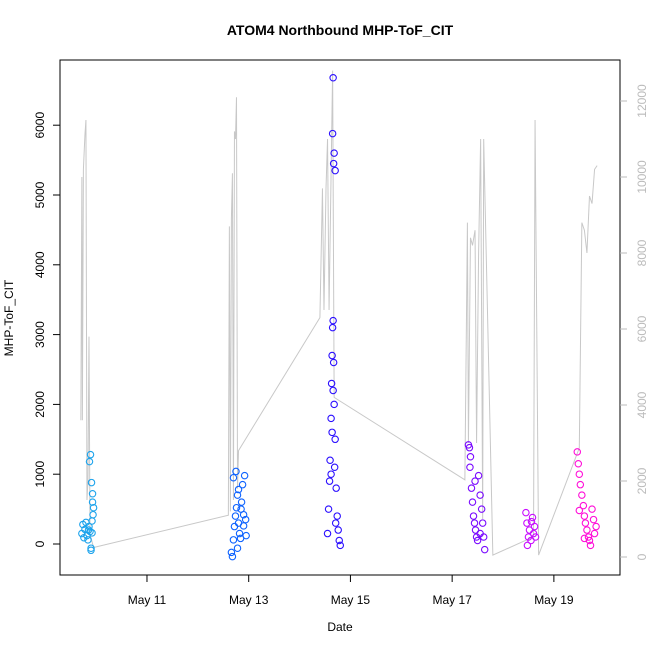 The image size is (650, 650). I want to click on y-tick-label: 4000, so click(40, 264).